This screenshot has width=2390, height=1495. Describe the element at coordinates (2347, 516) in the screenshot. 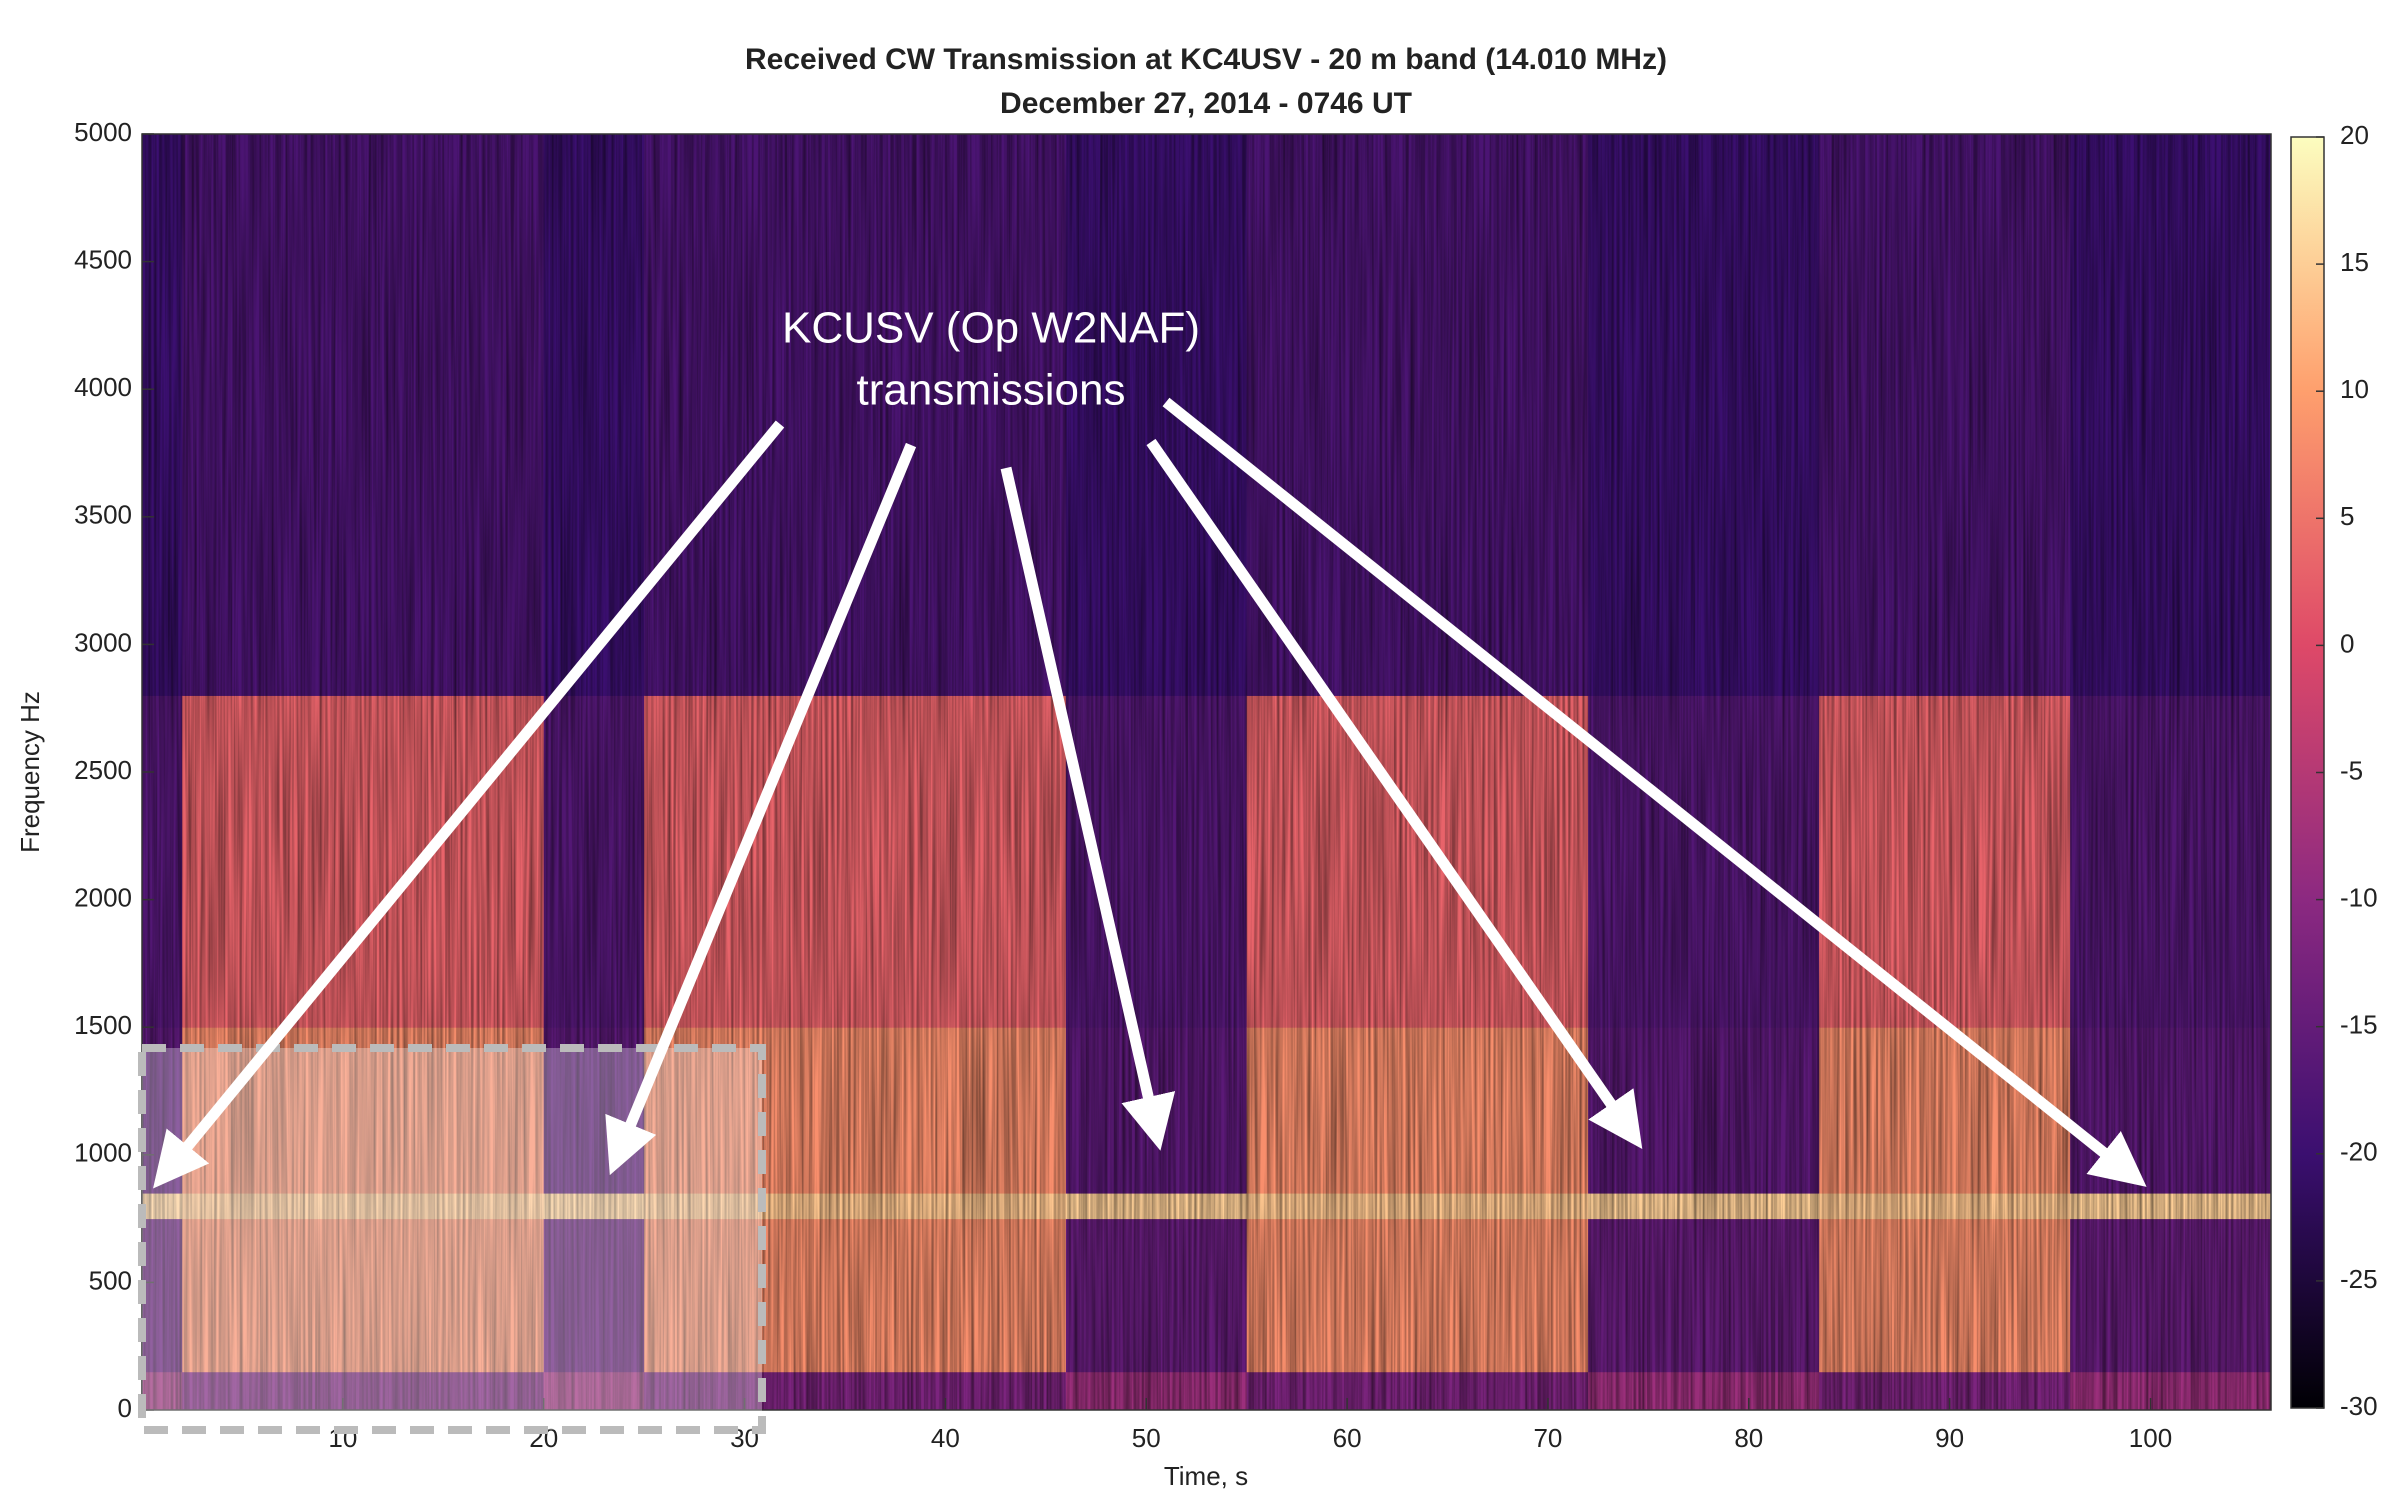

I see `colorbar-tick-label: 5` at that location.